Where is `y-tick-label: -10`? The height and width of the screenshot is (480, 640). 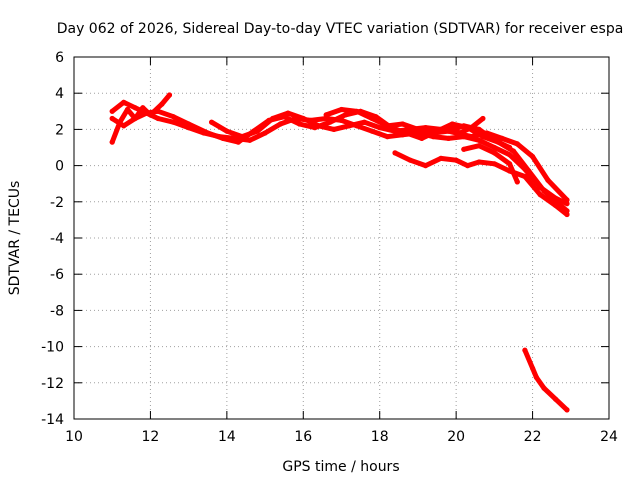
y-tick-label: -10 is located at coordinates (52, 348).